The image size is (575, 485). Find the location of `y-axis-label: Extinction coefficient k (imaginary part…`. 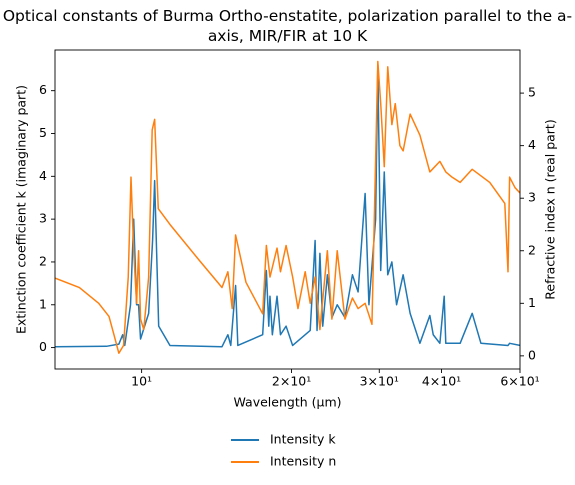

y-axis-label: Extinction coefficient k (imaginary part… is located at coordinates (21, 209).